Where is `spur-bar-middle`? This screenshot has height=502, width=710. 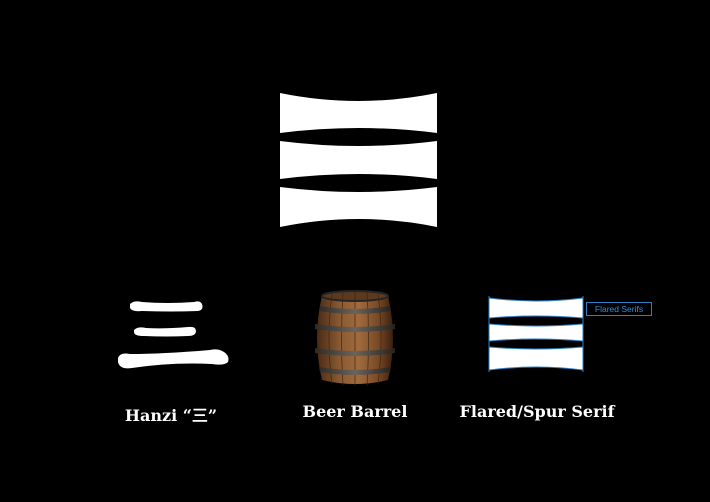 spur-bar-middle is located at coordinates (536, 332).